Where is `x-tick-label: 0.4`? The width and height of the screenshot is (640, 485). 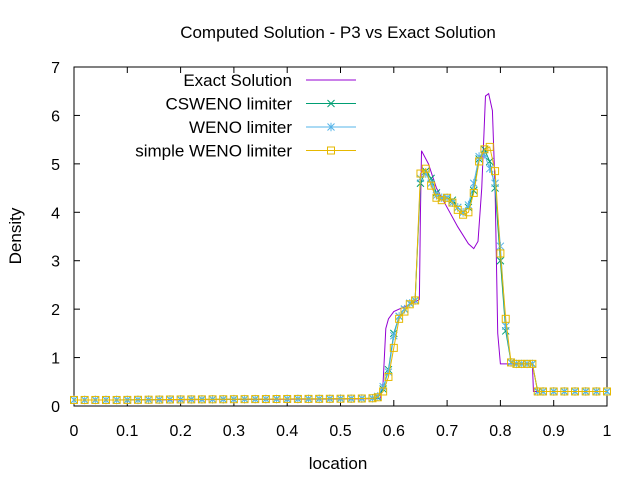 x-tick-label: 0.4 is located at coordinates (287, 431).